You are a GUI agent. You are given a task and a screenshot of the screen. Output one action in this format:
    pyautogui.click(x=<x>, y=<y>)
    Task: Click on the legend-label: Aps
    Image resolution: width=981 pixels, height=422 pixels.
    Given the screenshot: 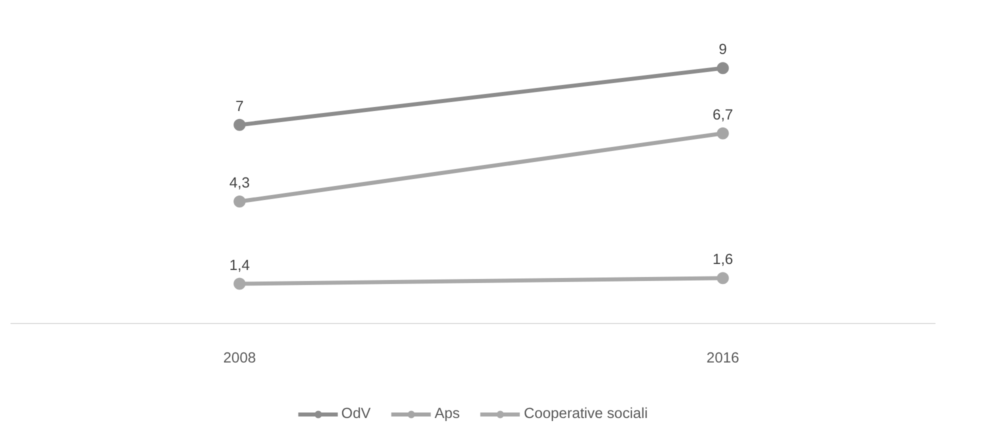 What is the action you would take?
    pyautogui.click(x=447, y=414)
    